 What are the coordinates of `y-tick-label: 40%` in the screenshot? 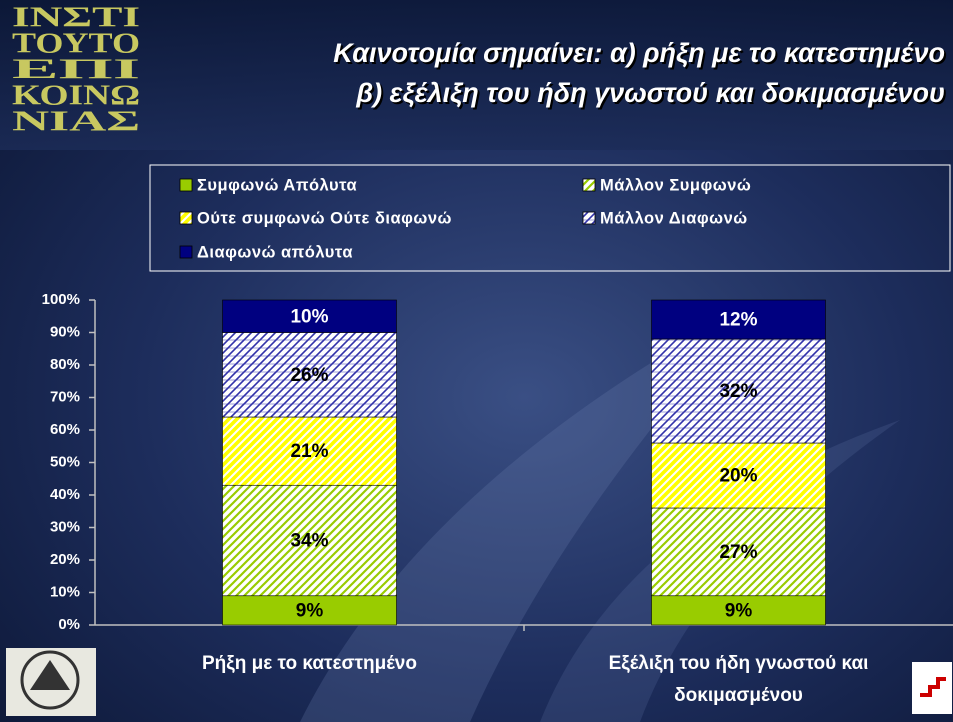 It's located at (65, 494).